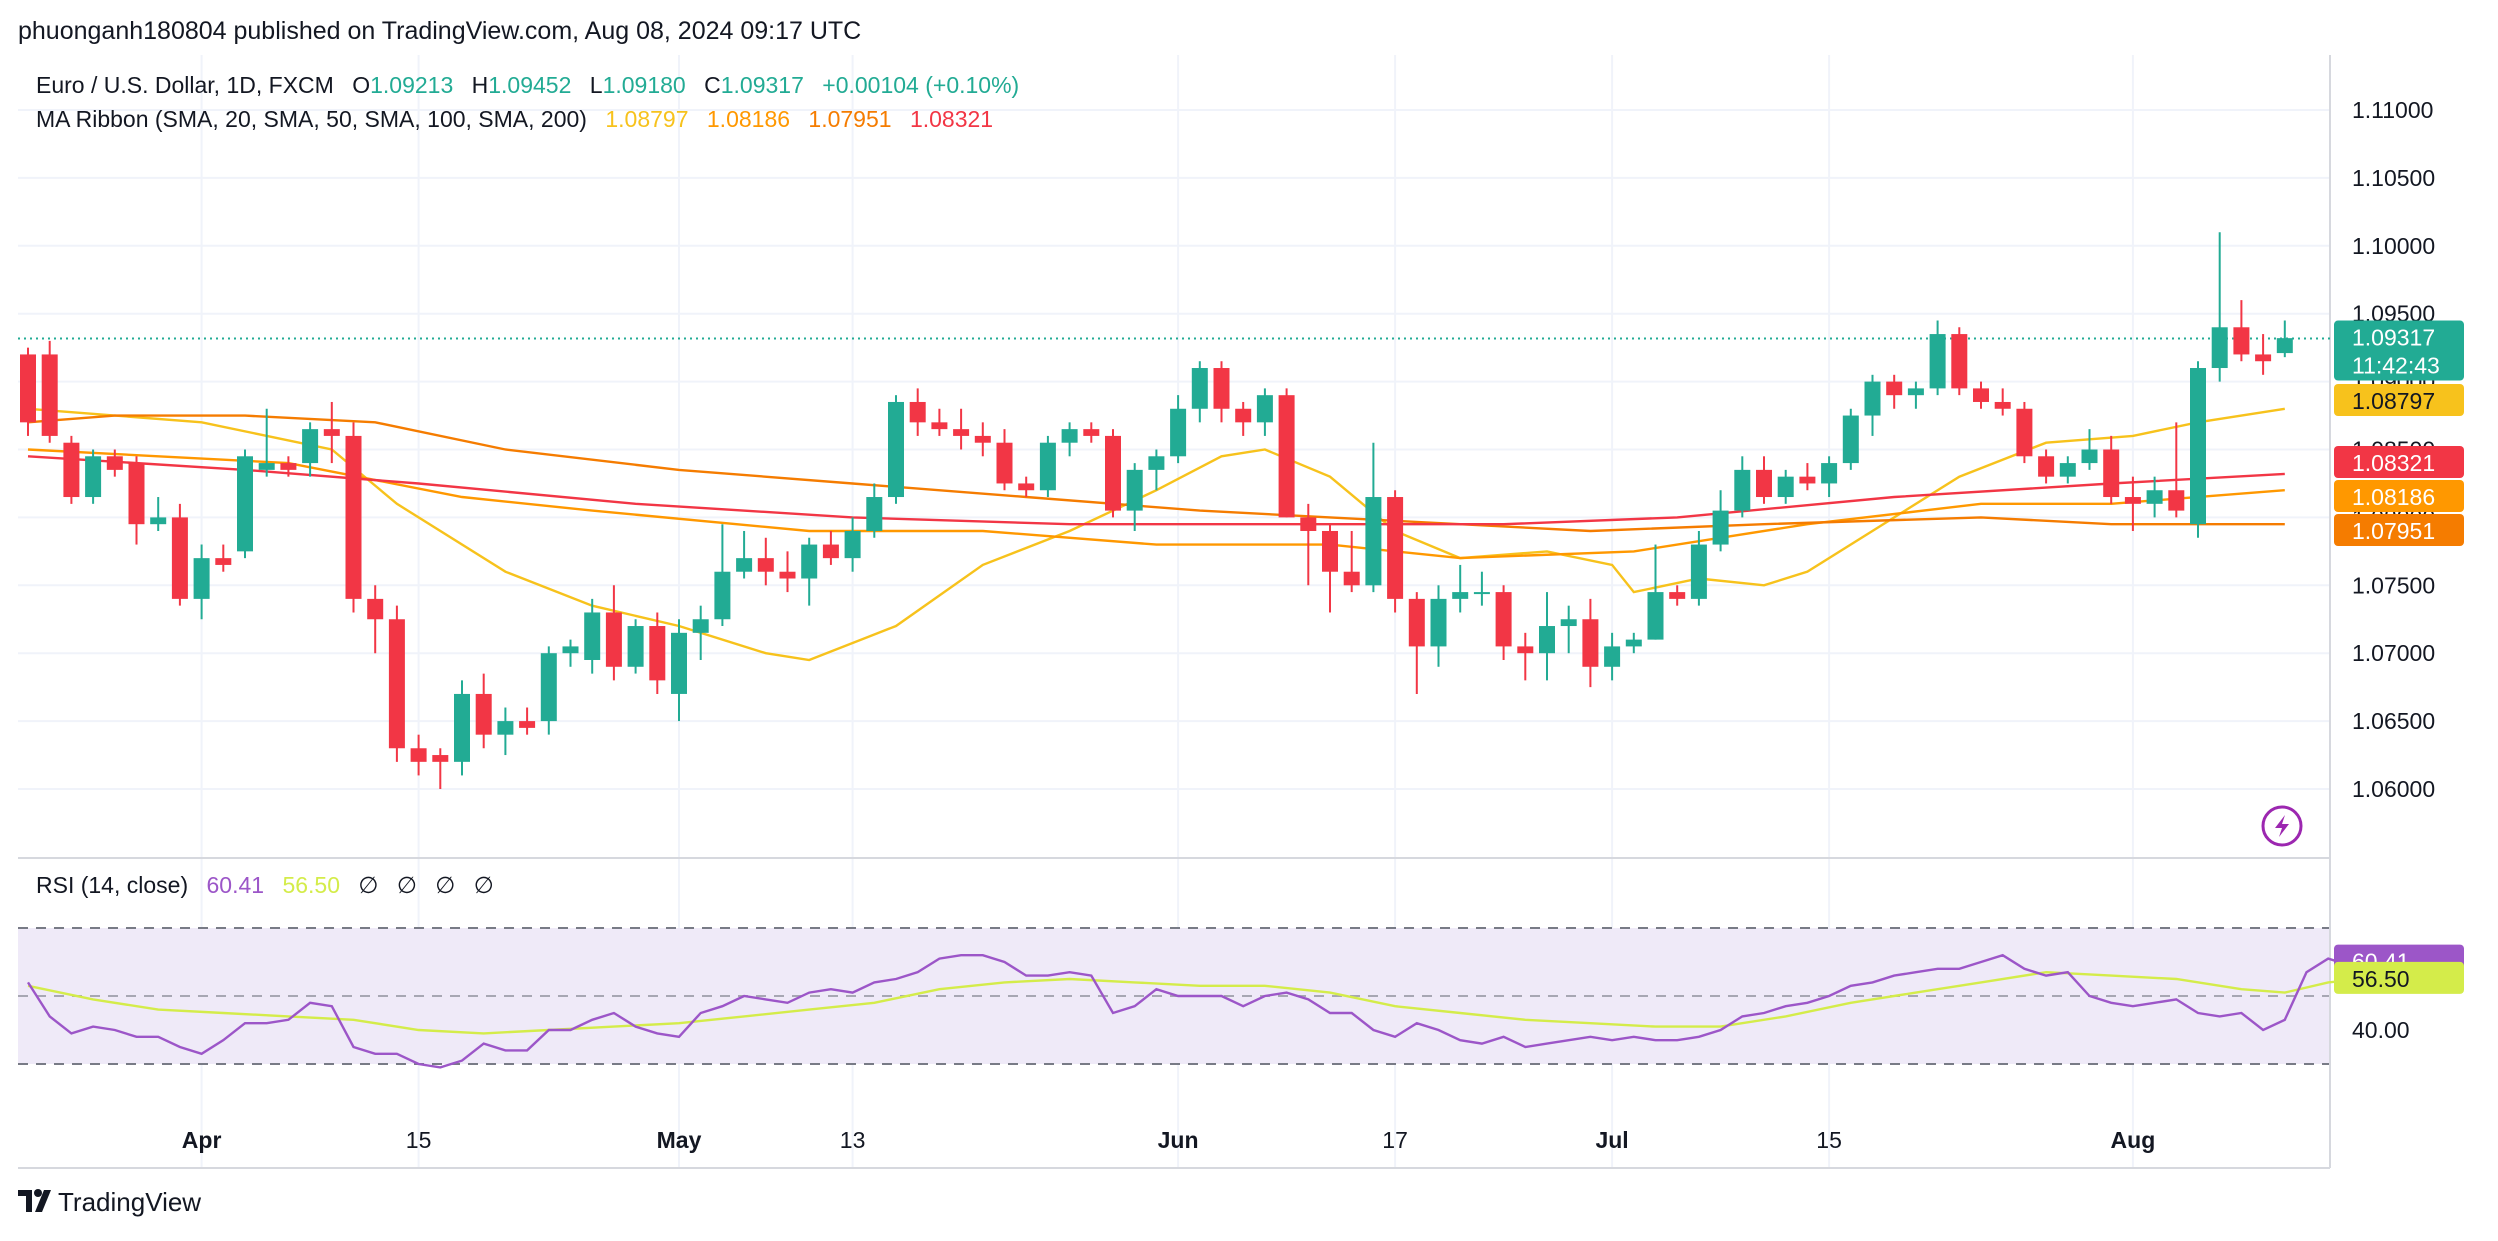 The width and height of the screenshot is (2498, 1241). Describe the element at coordinates (2393, 497) in the screenshot. I see `ma50-badge-text: 1.08186` at that location.